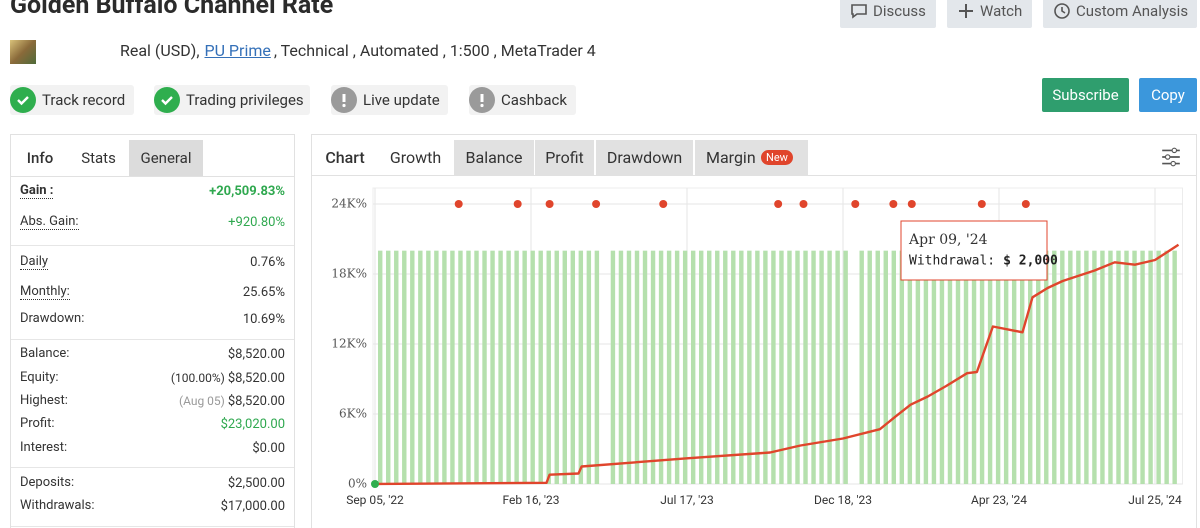  What do you see at coordinates (534, 100) in the screenshot?
I see `badge-label: Cashback` at bounding box center [534, 100].